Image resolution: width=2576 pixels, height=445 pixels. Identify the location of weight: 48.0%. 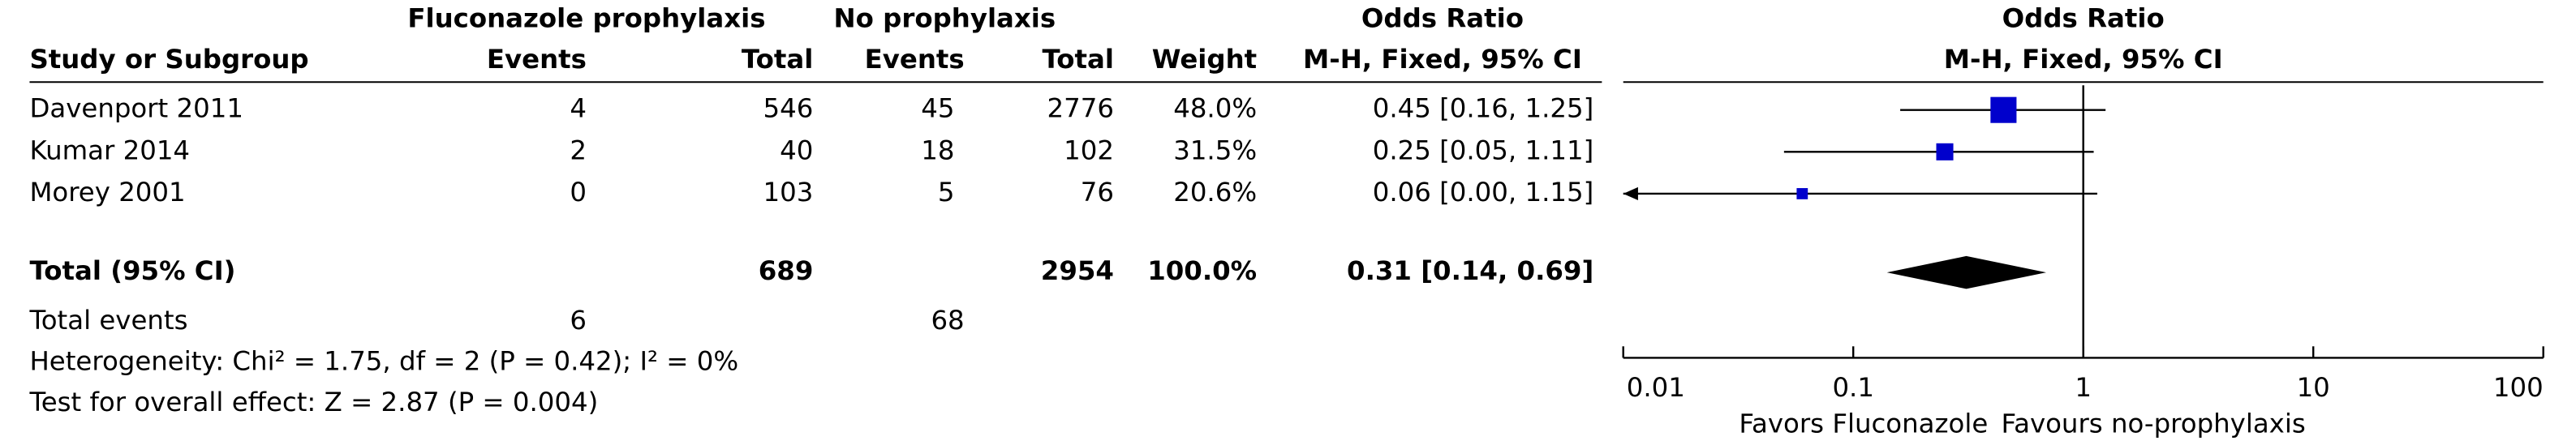
(1215, 109).